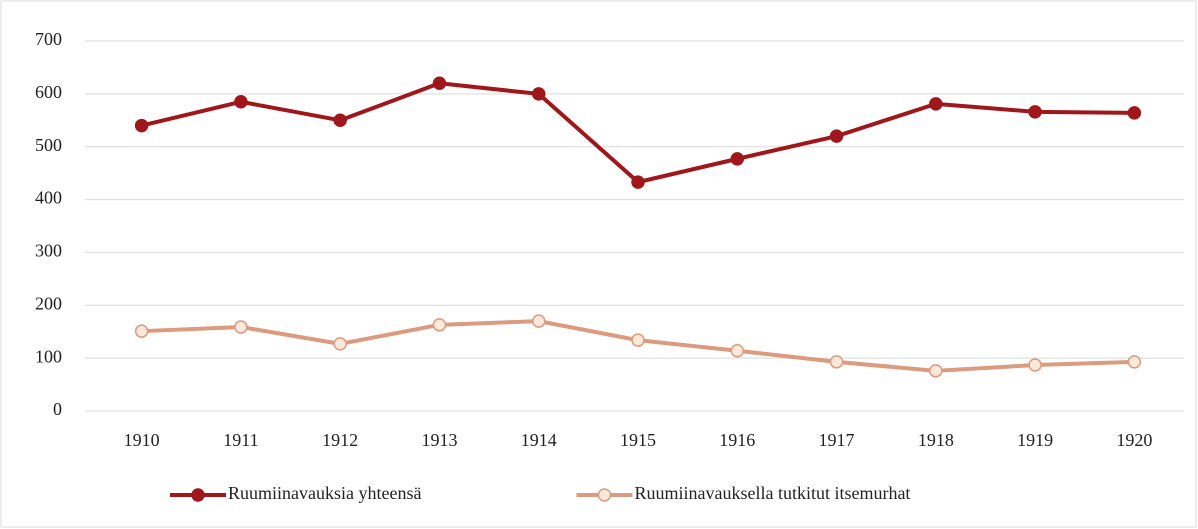  What do you see at coordinates (142, 440) in the screenshot?
I see `x-tick-label: 1910` at bounding box center [142, 440].